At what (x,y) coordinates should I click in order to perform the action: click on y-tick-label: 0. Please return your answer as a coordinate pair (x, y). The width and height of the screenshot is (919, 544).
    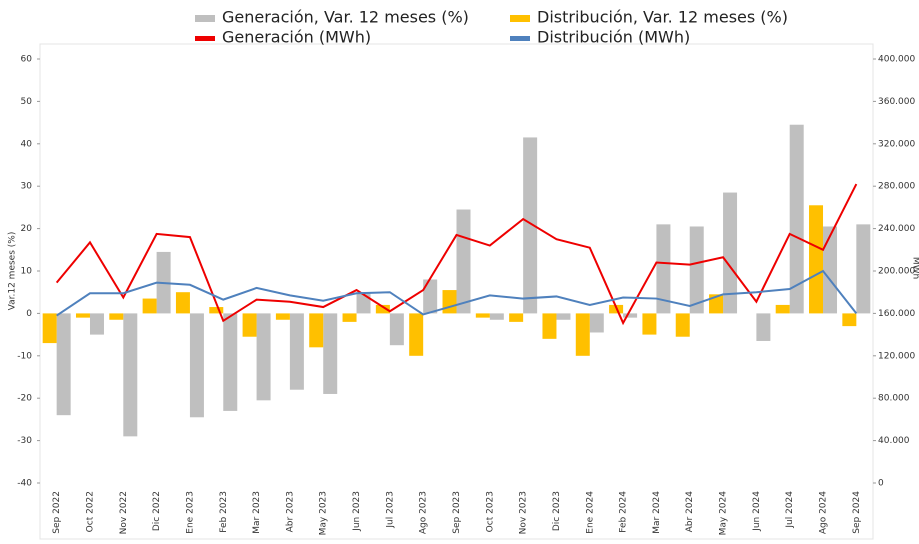
    Looking at the image, I should click on (29, 314).